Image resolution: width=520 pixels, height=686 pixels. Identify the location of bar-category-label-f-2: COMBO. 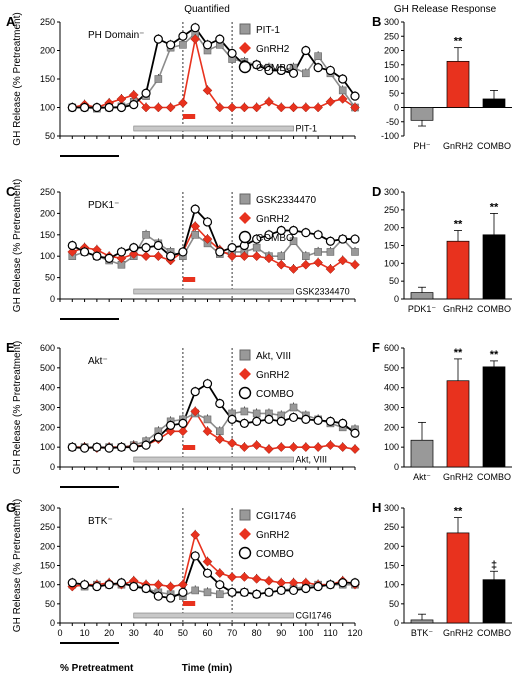
(494, 477).